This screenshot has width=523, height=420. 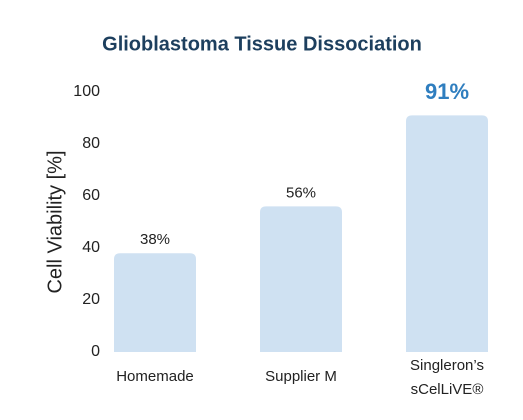 I want to click on value-label: 56%, so click(x=301, y=192).